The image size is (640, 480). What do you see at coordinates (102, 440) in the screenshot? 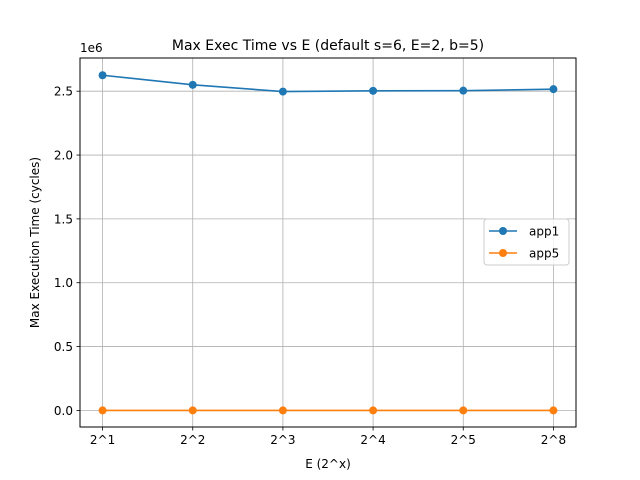
I see `x-tick-label: 2^1` at bounding box center [102, 440].